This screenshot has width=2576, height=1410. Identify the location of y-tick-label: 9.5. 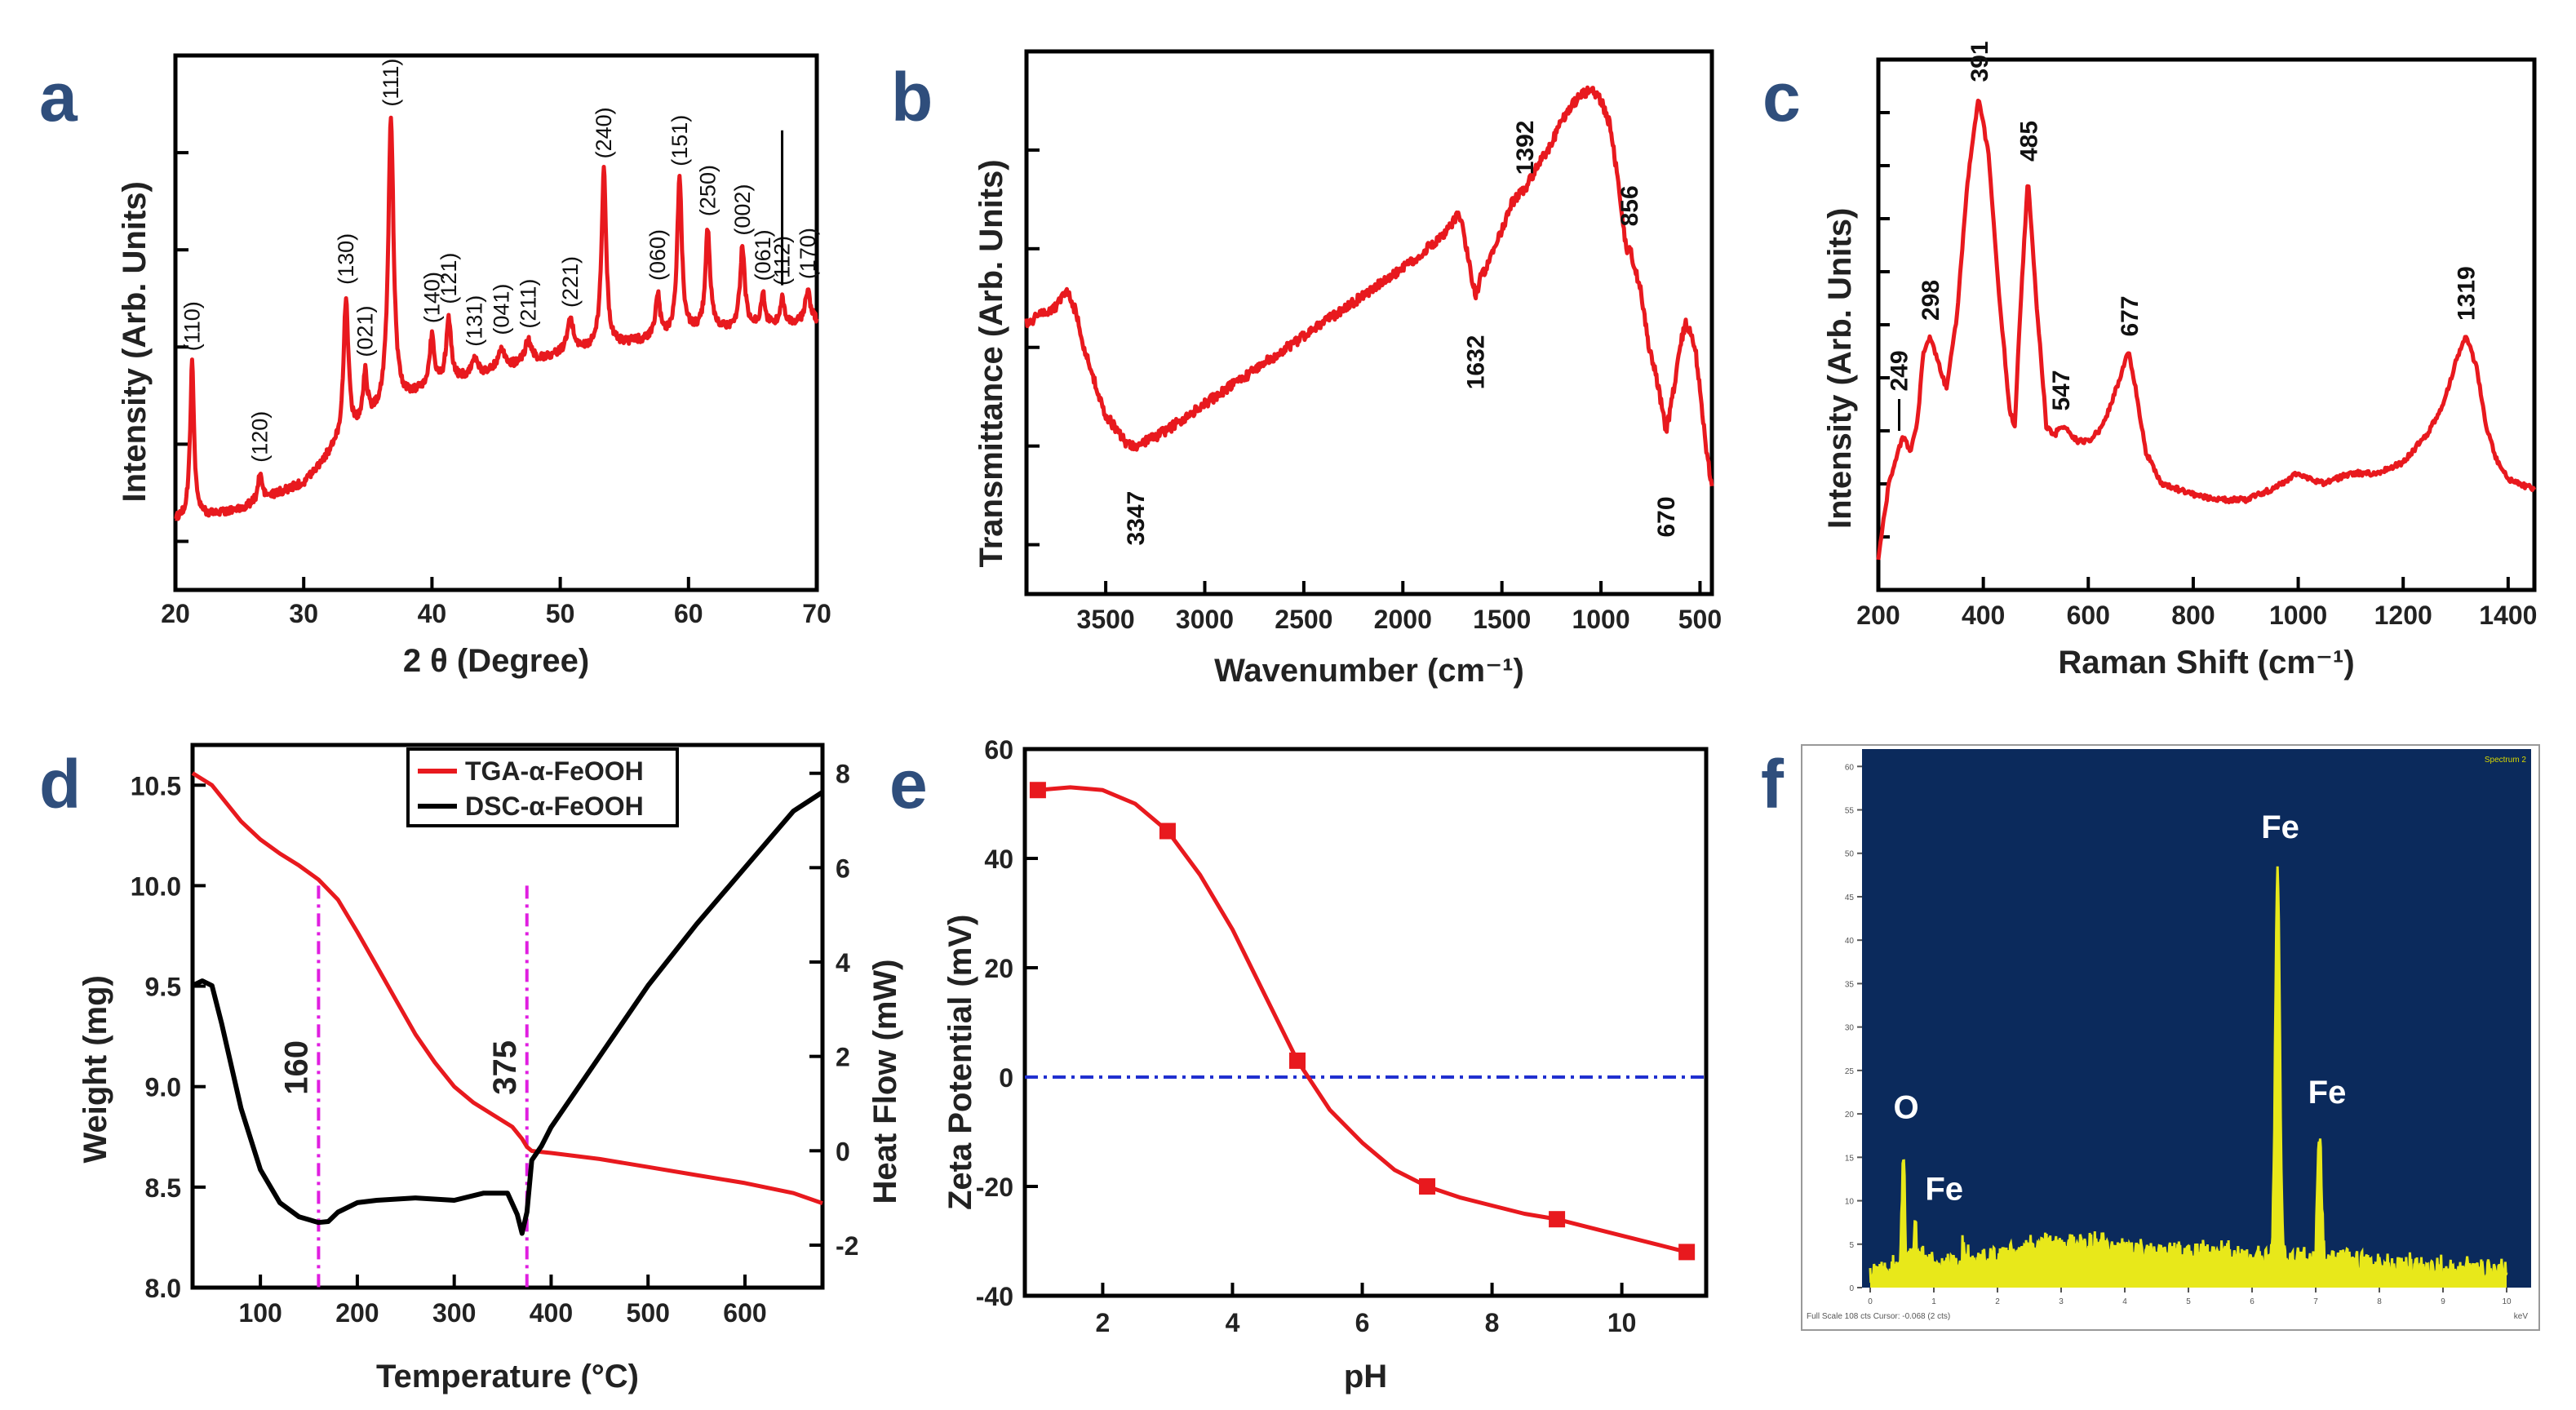
(163, 987).